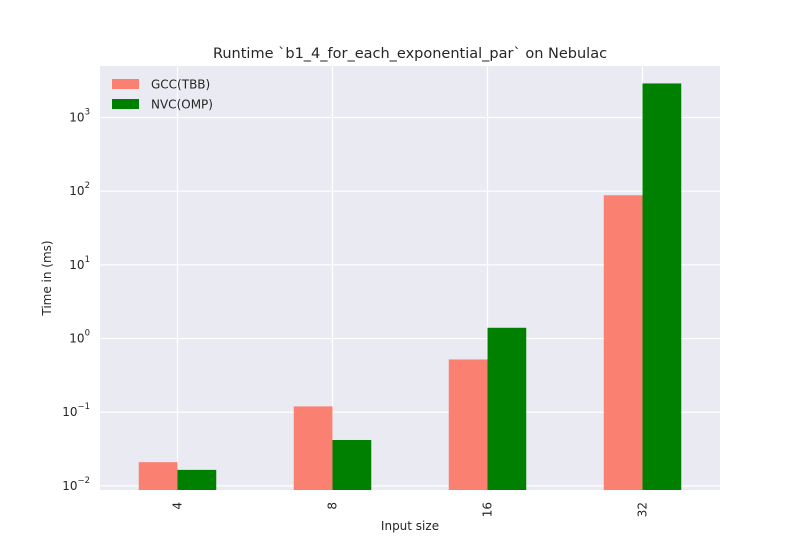 The height and width of the screenshot is (550, 800). I want to click on x-axis-label: Input size, so click(410, 526).